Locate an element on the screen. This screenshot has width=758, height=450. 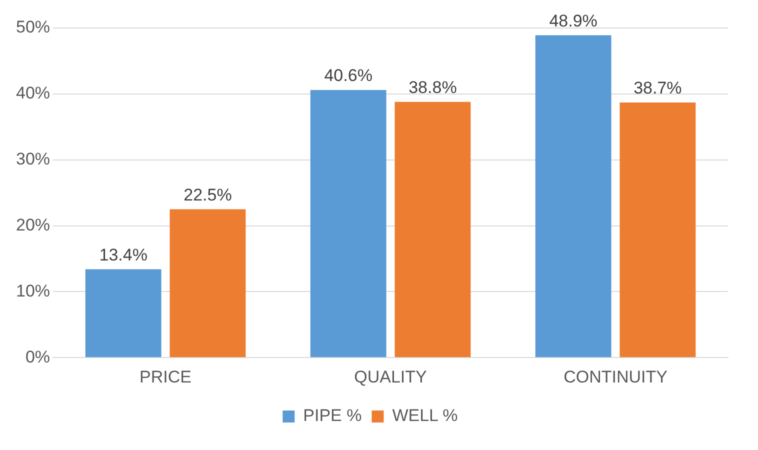
x-tick-label: PRICE is located at coordinates (166, 376).